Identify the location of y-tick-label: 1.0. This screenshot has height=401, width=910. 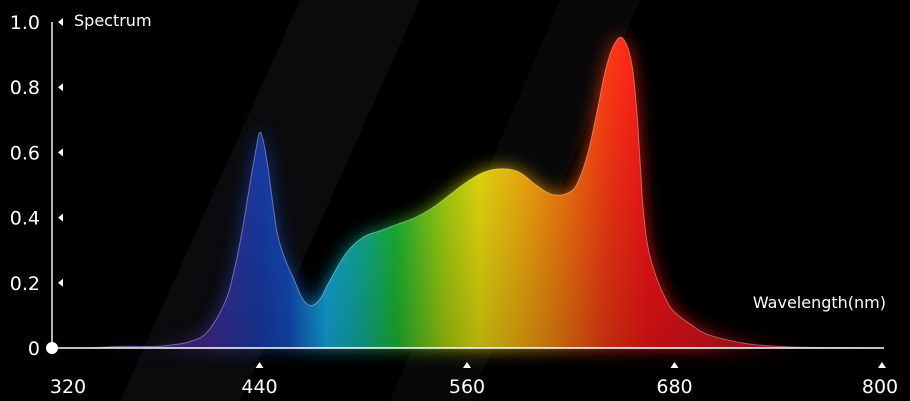
(25, 23).